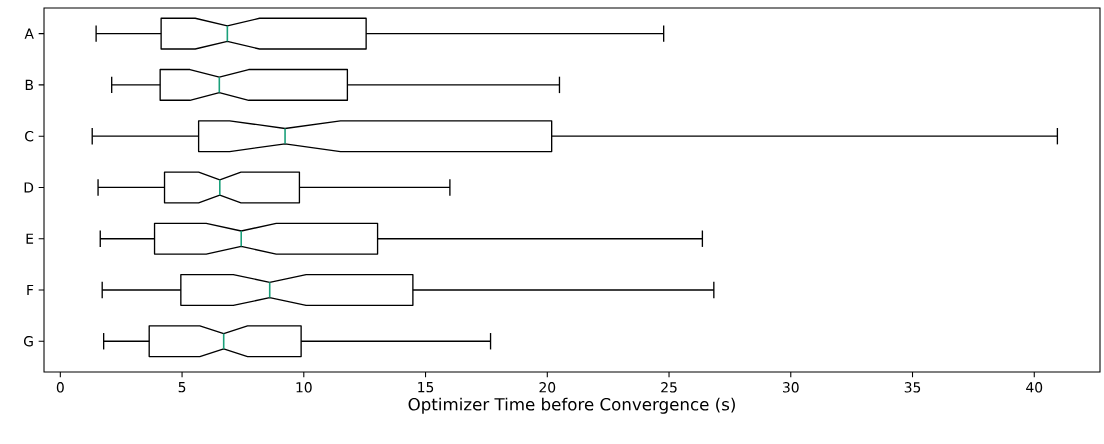 The width and height of the screenshot is (1104, 444). What do you see at coordinates (304, 387) in the screenshot?
I see `x-tick-label: 10` at bounding box center [304, 387].